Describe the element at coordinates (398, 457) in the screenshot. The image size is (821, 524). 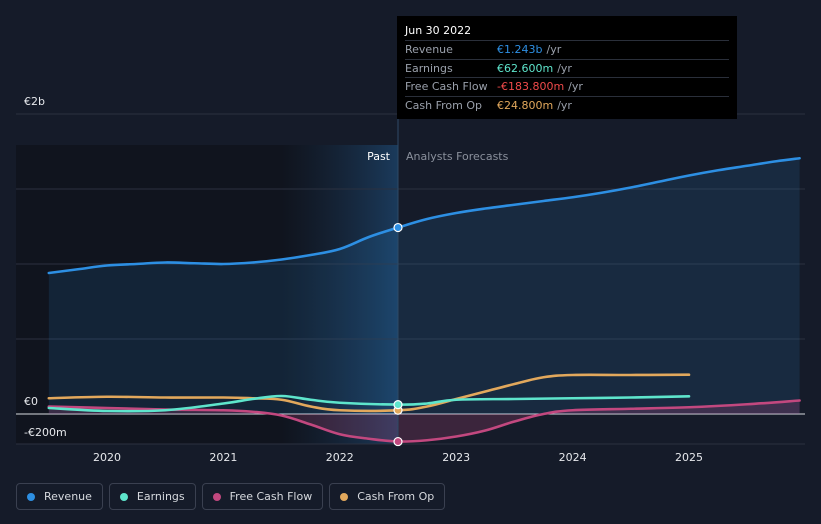
I see `x-axis: 2020 2021 2022 2023 2024 2025` at that location.